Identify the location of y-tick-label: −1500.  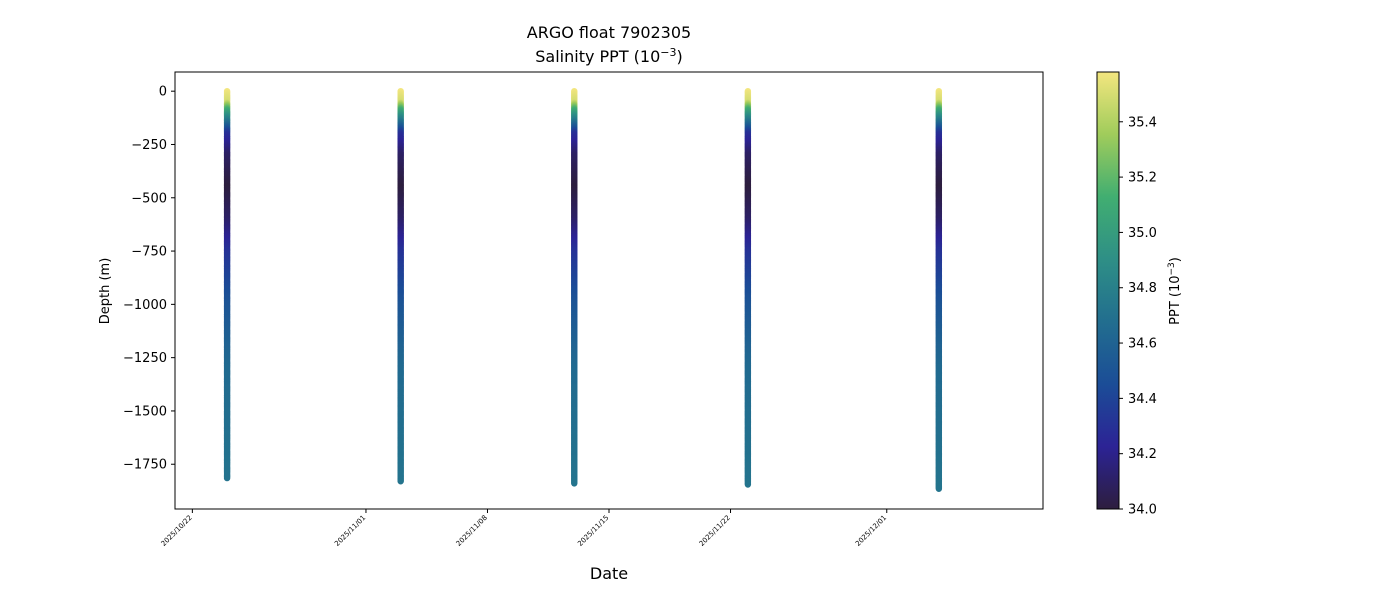
(145, 411).